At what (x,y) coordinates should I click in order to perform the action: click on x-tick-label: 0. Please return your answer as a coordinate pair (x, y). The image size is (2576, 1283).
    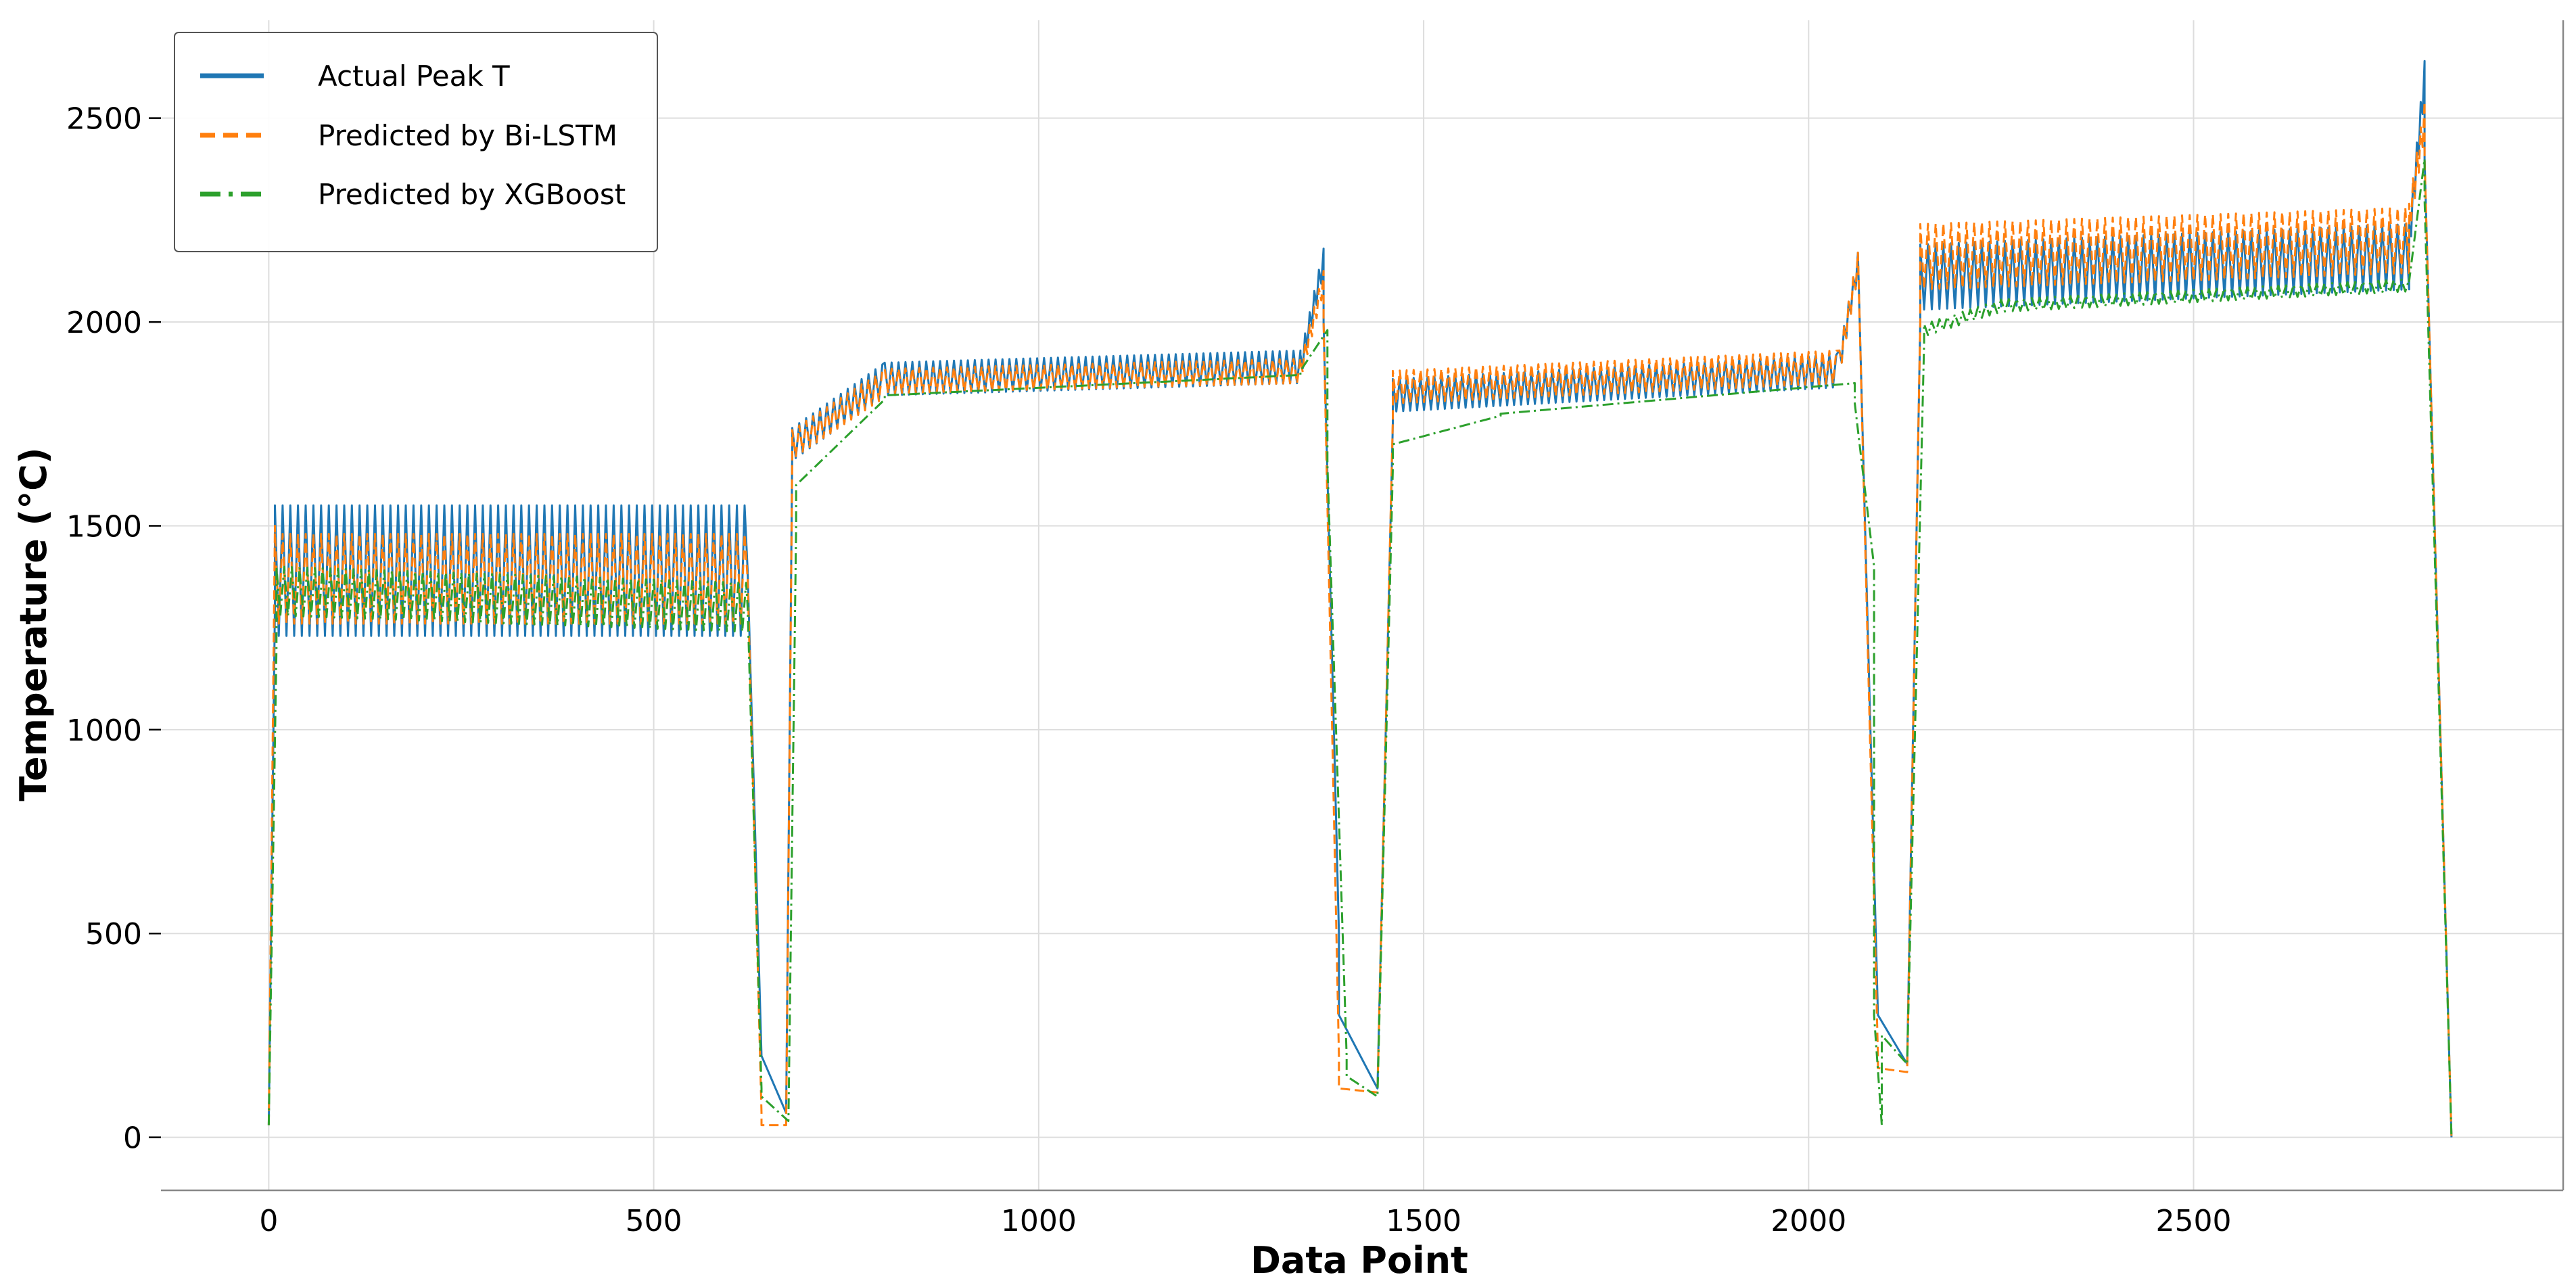
    Looking at the image, I should click on (268, 1221).